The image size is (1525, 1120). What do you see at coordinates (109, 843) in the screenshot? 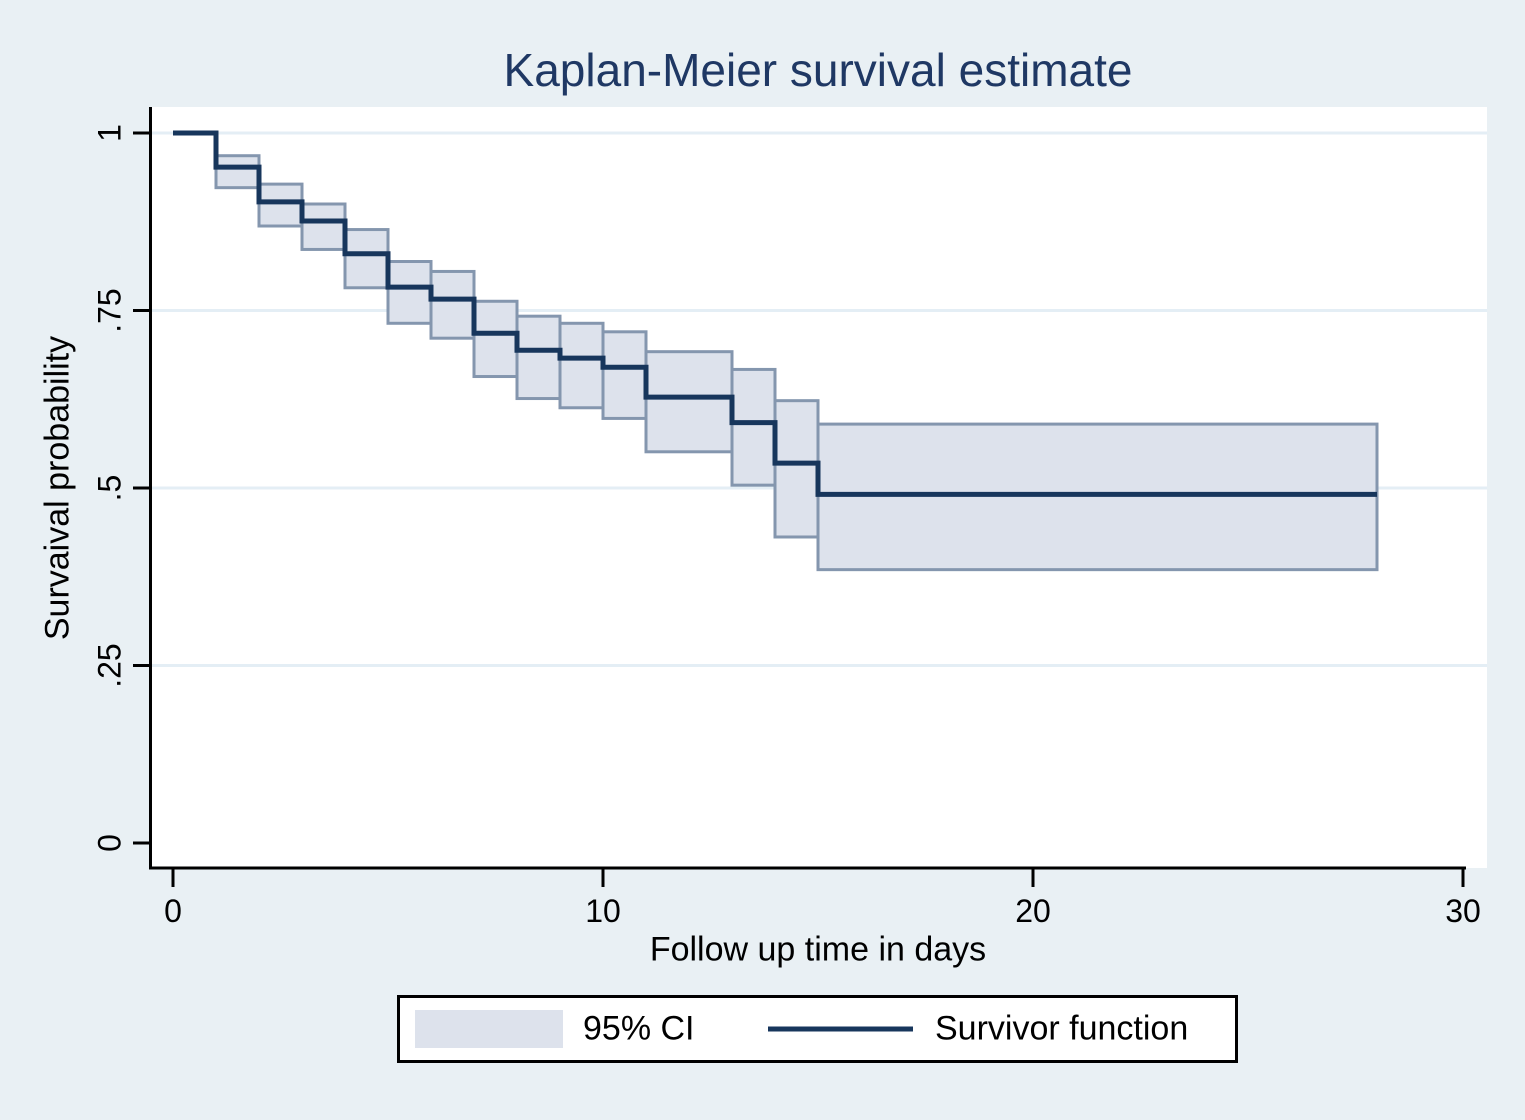
I see `y-tick-label: 0` at bounding box center [109, 843].